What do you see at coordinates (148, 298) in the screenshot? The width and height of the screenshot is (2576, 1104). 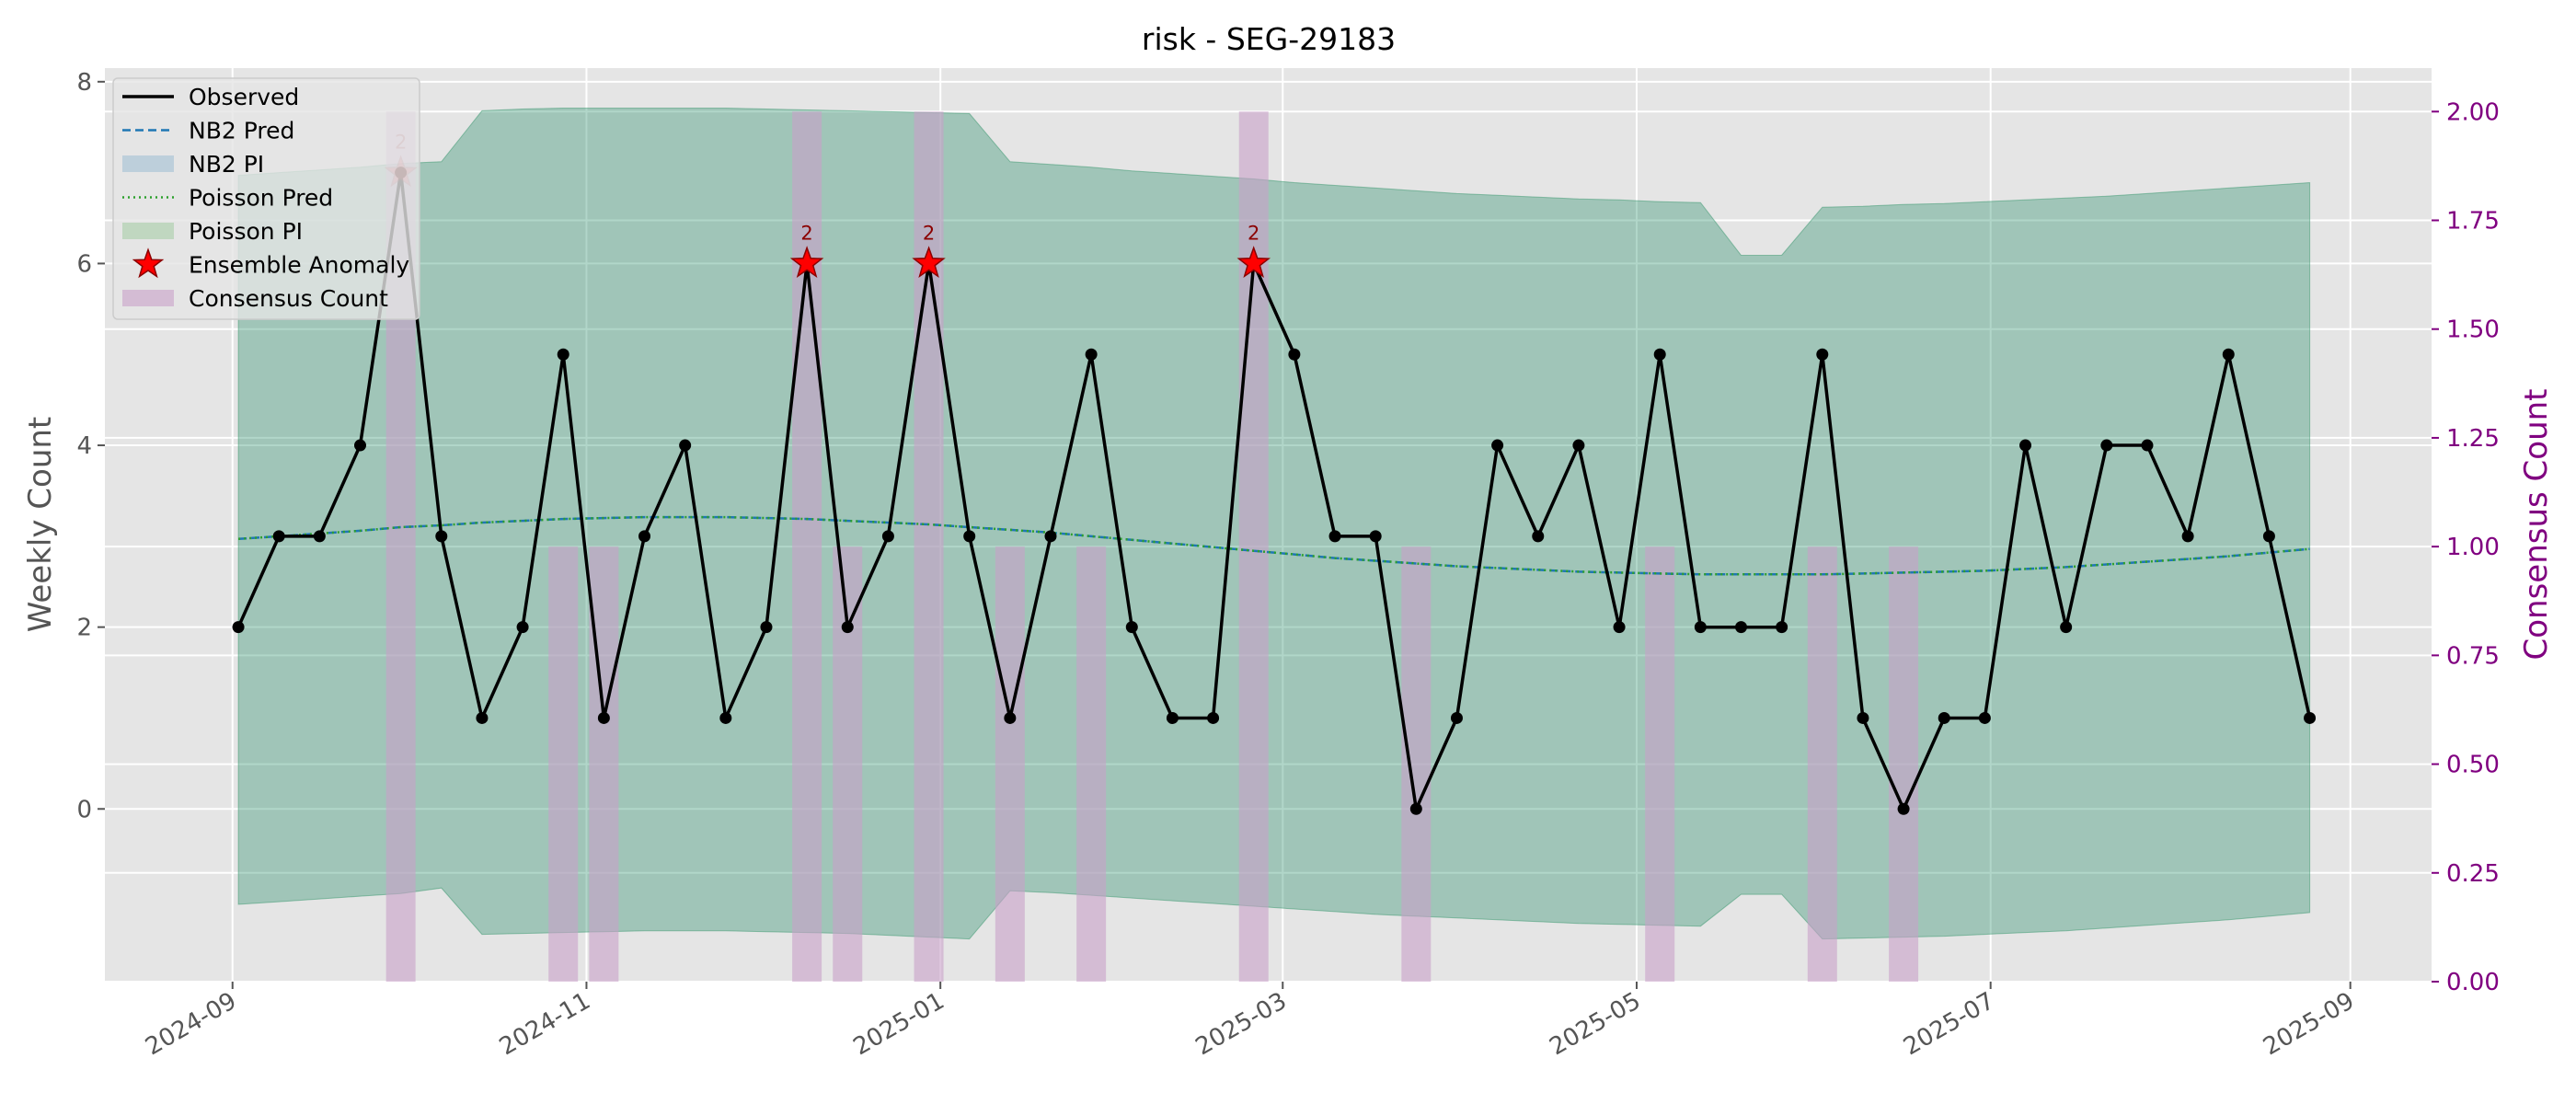 I see `legend-swatch-consensus` at bounding box center [148, 298].